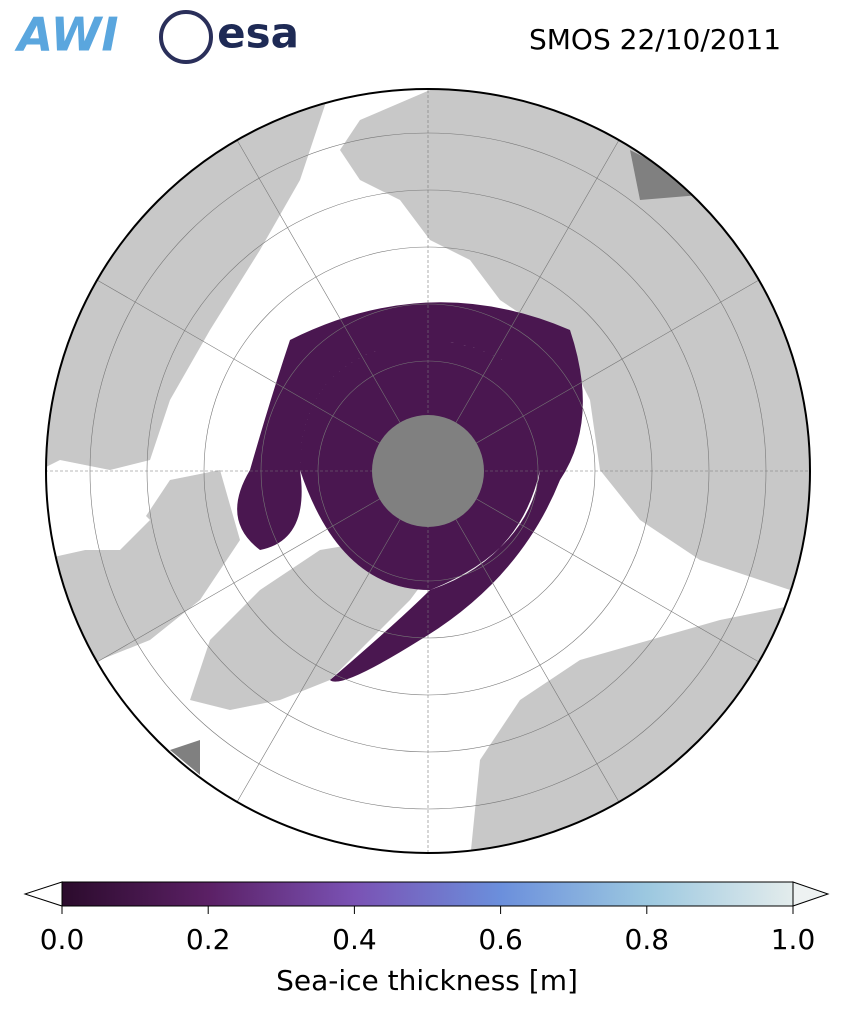  I want to click on esa-logo: esa, so click(258, 33).